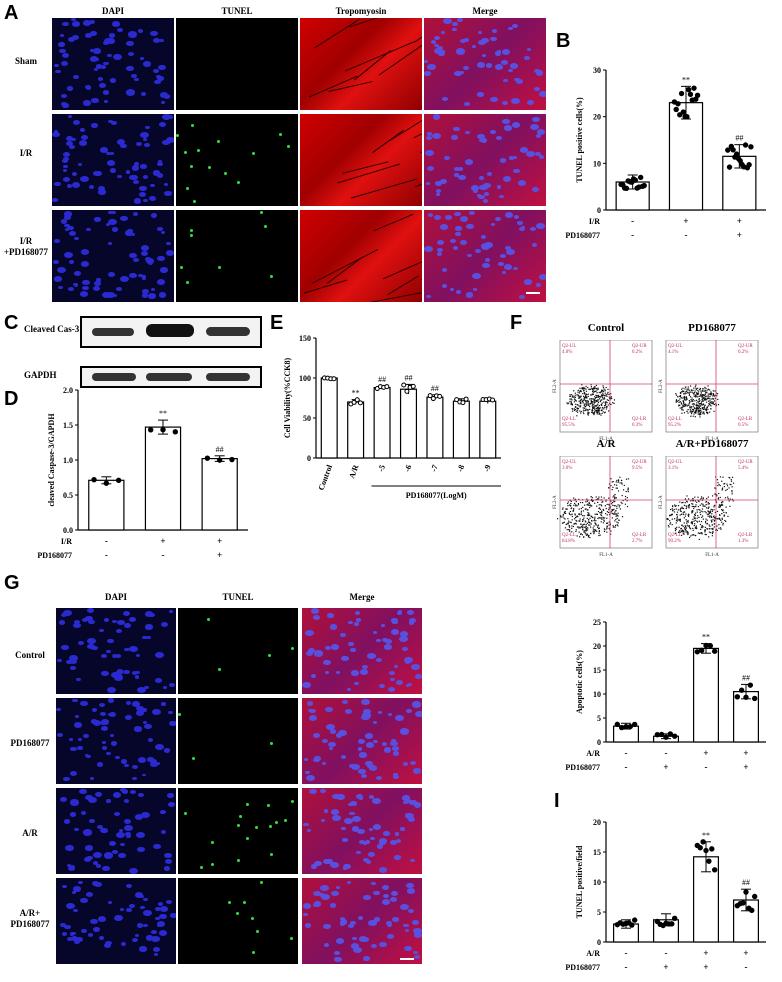  Describe the element at coordinates (675, 346) in the screenshot. I see `quadrant-label: Q2-UL` at that location.